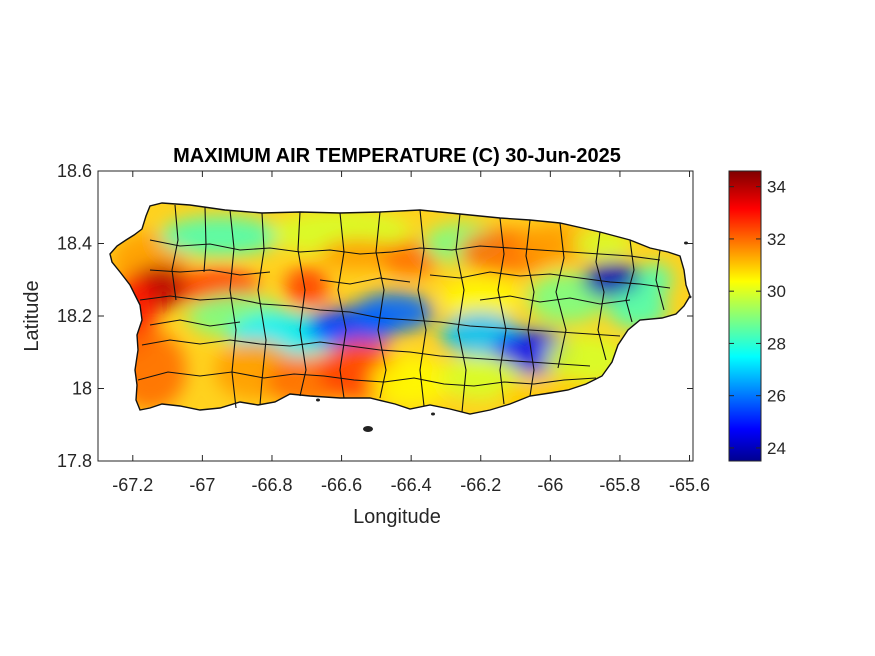  What do you see at coordinates (776, 291) in the screenshot?
I see `colorbar-tick-label: 30` at bounding box center [776, 291].